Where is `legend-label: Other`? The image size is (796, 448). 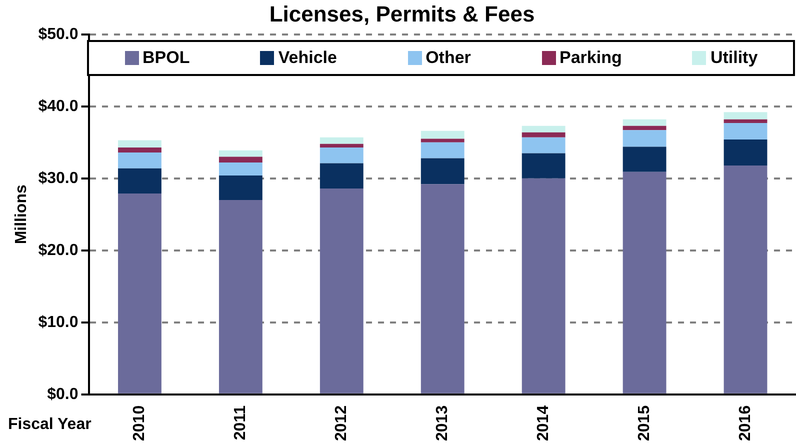
legend-label: Other is located at coordinates (447, 58).